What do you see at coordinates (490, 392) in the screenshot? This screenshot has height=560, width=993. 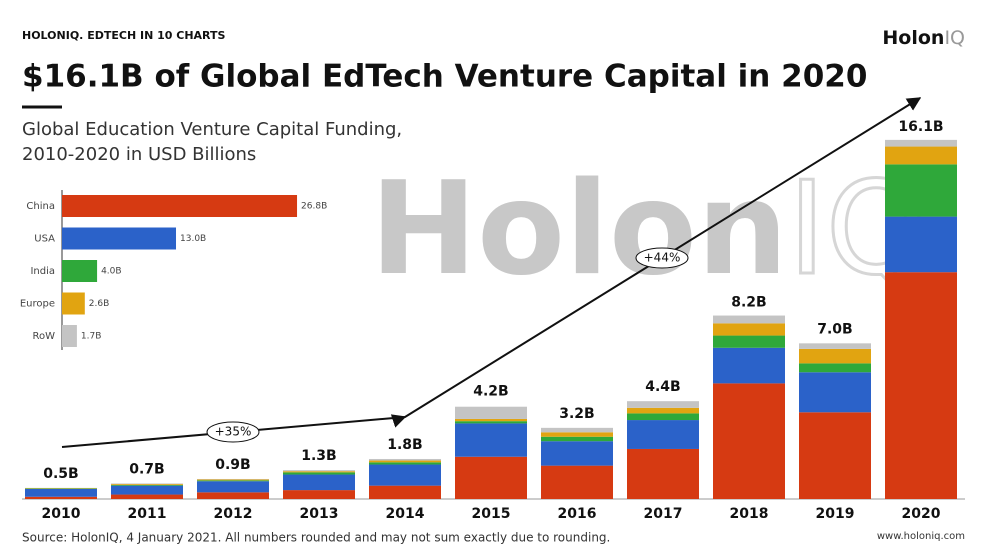 I see `total-label: 4.2B` at bounding box center [490, 392].